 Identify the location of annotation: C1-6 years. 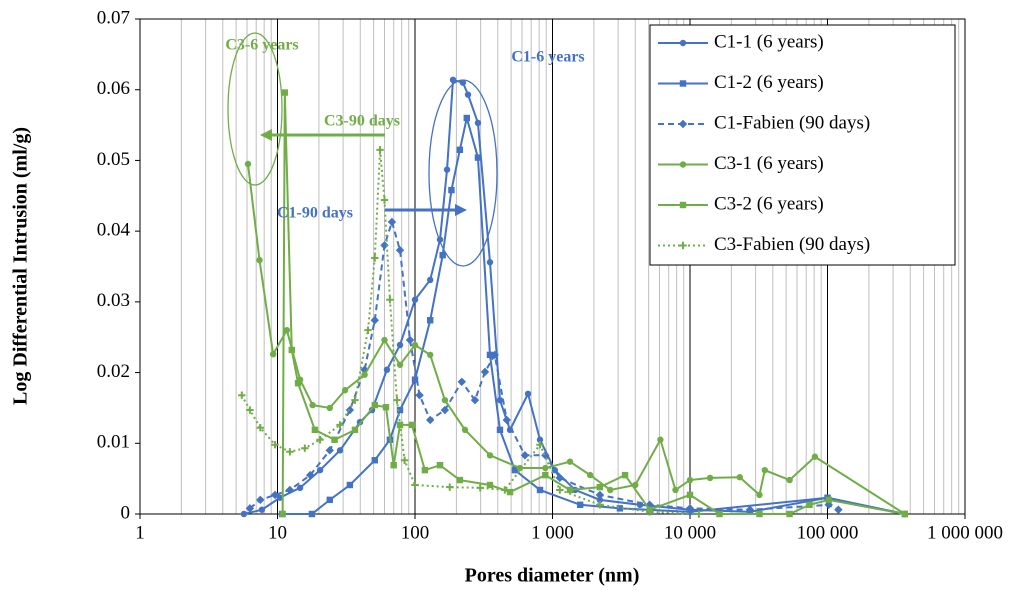
(547, 57).